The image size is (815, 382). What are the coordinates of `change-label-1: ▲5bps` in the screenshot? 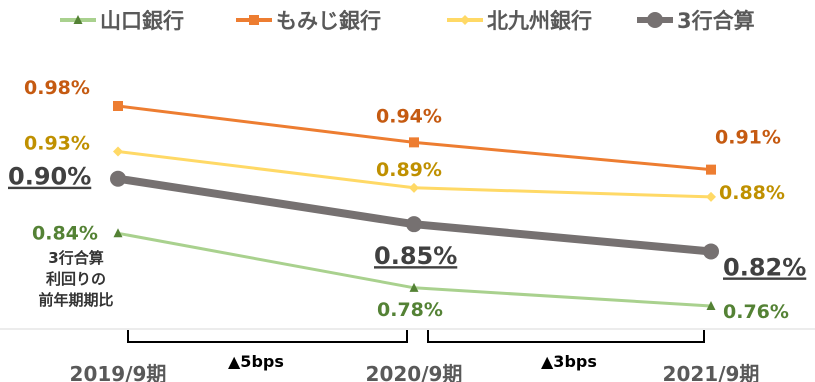 It's located at (256, 361).